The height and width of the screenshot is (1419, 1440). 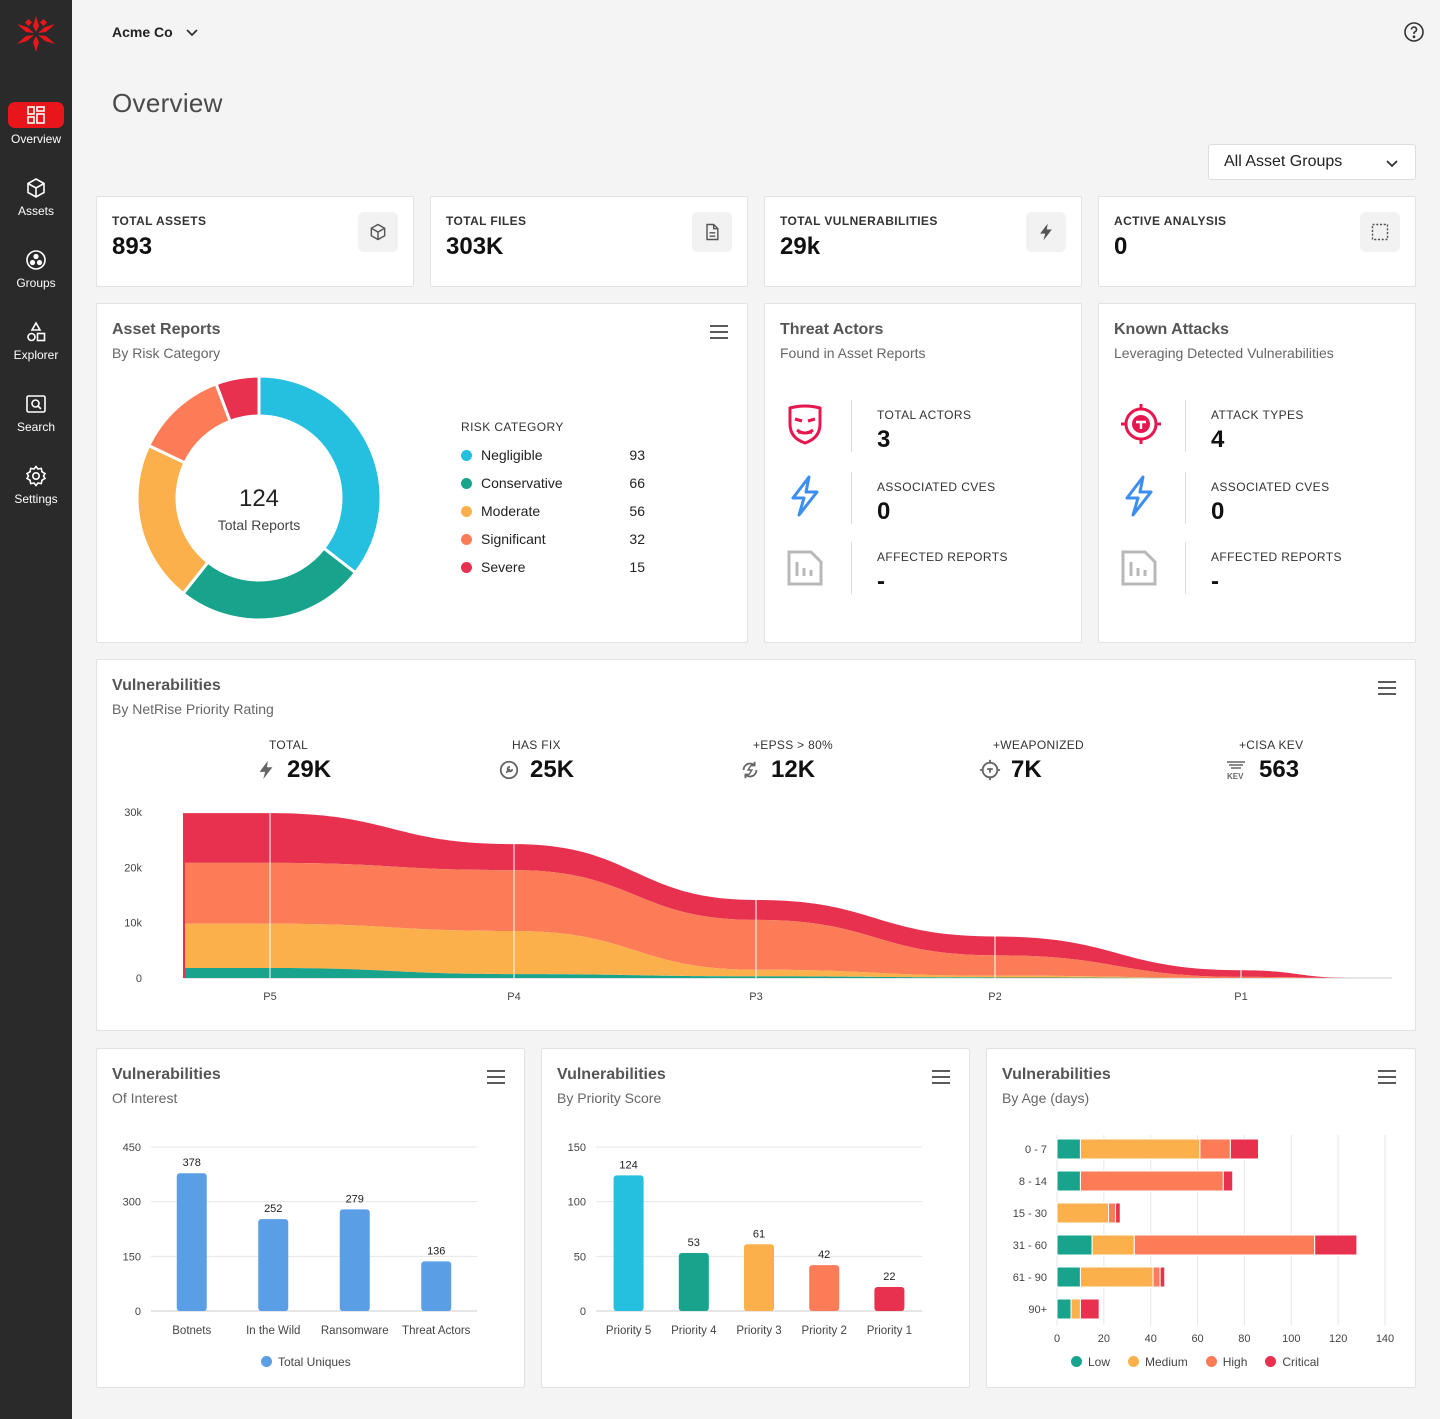 I want to click on sidebar-item-explorer: Explorer, so click(x=36, y=341).